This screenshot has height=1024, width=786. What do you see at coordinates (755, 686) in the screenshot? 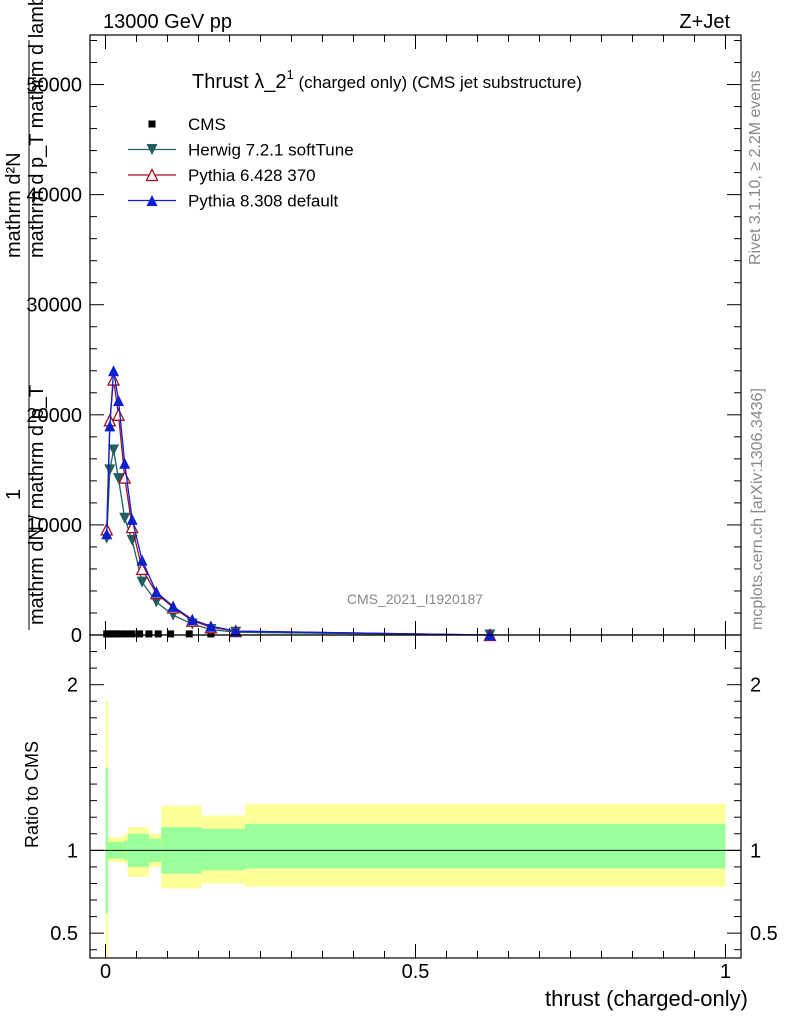
I see `ratio-tick-label-right: 2` at bounding box center [755, 686].